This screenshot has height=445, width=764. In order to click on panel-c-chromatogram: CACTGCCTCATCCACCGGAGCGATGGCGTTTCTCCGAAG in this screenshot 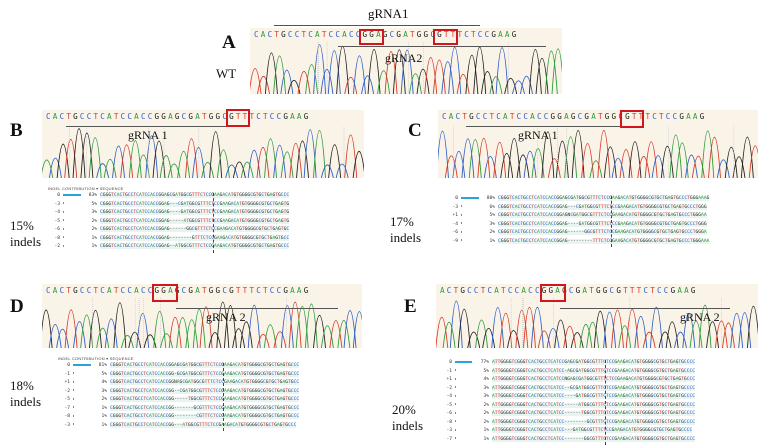, I will do `click(598, 144)`.